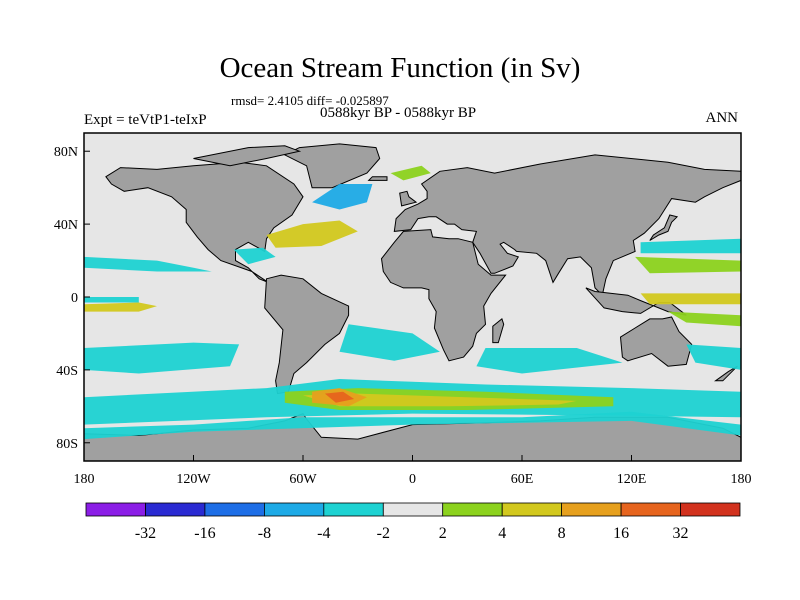  Describe the element at coordinates (400, 68) in the screenshot. I see `chart-title: Ocean Stream Function (in Sv)` at that location.